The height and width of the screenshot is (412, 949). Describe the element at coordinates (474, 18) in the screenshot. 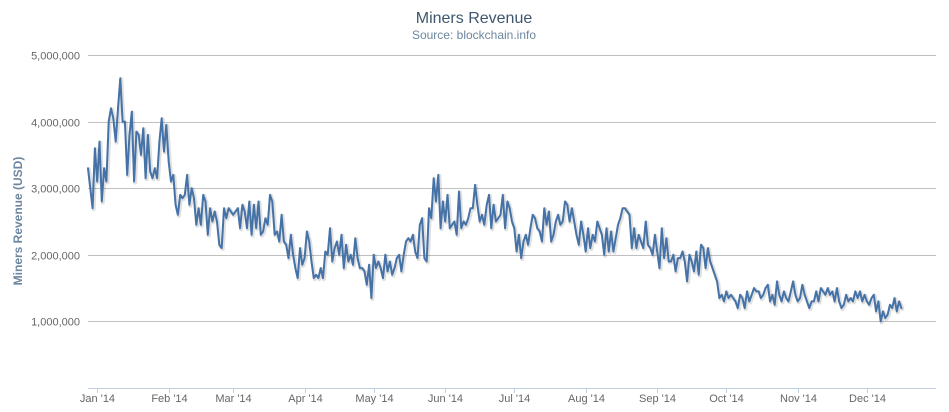

I see `chart-title: Miners Revenue` at that location.